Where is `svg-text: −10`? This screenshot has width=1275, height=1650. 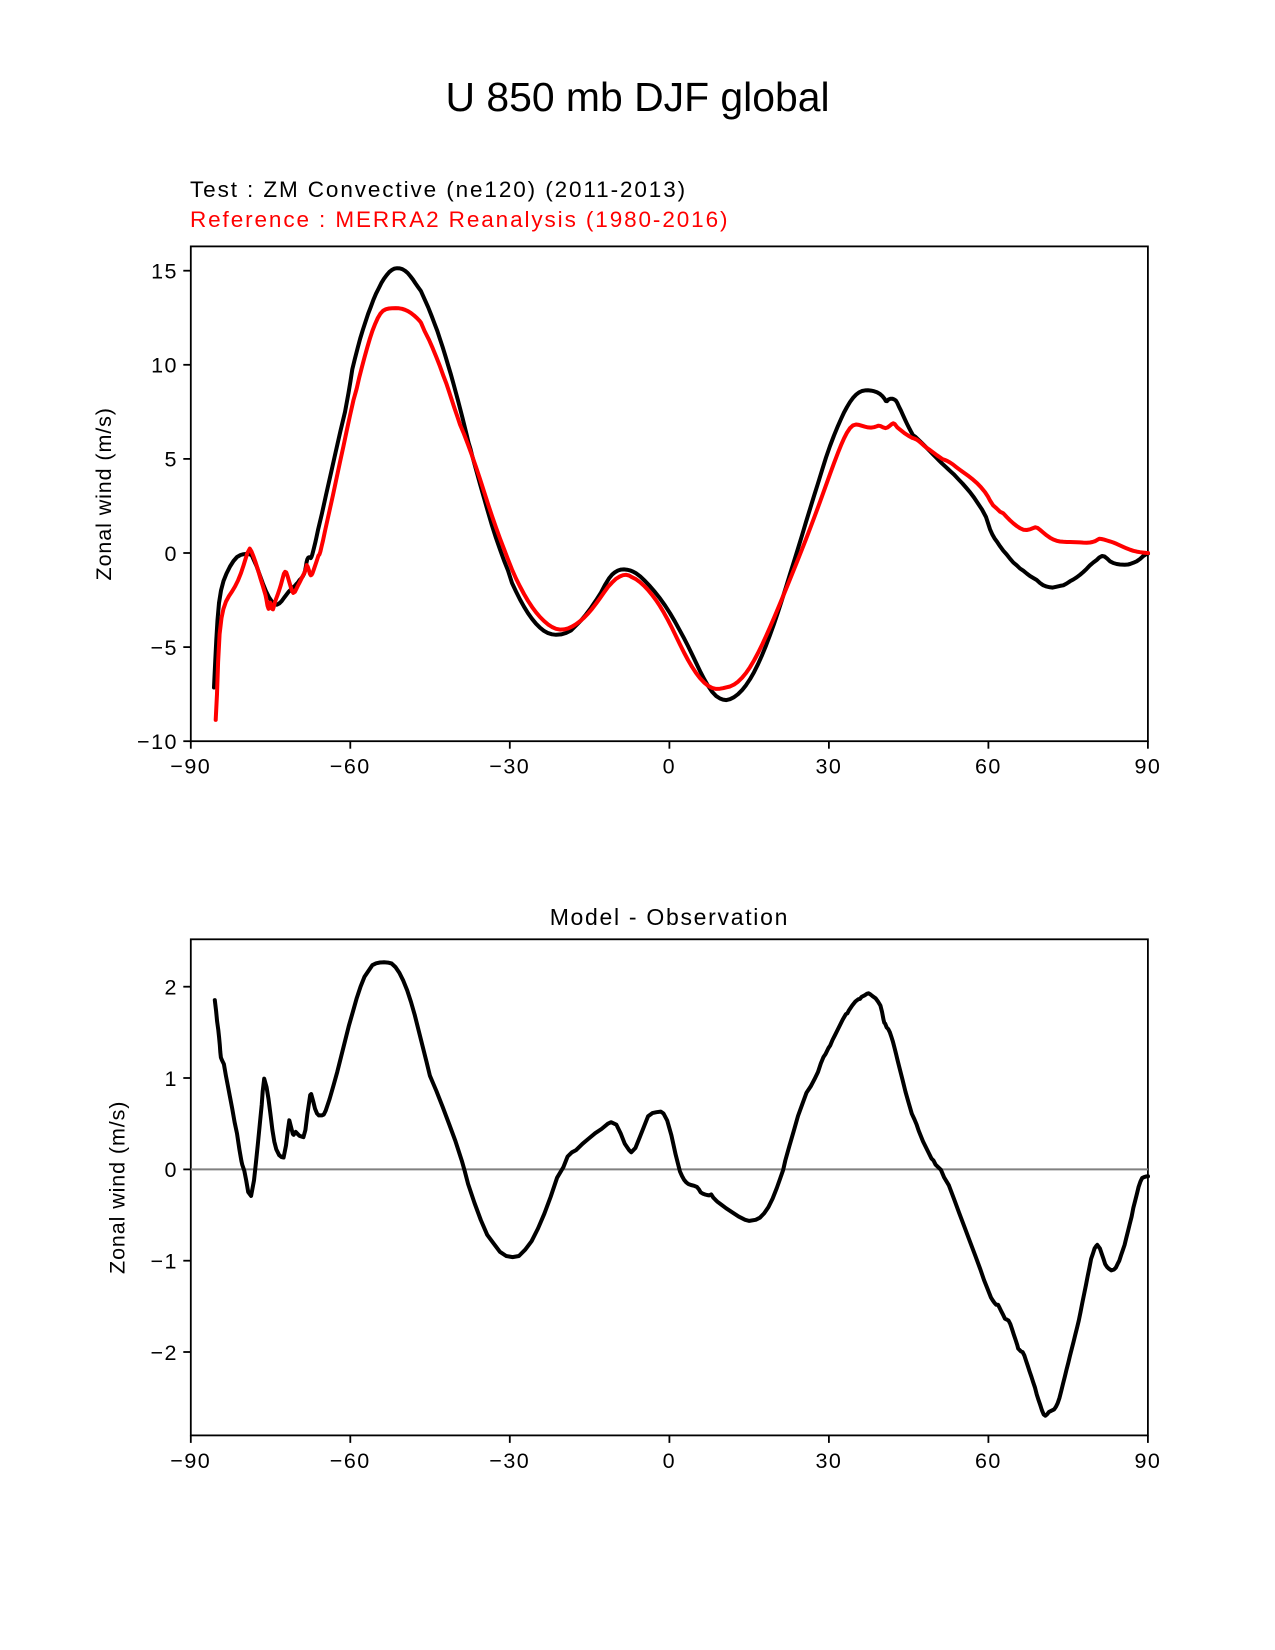 svg-text: −10 is located at coordinates (157, 742).